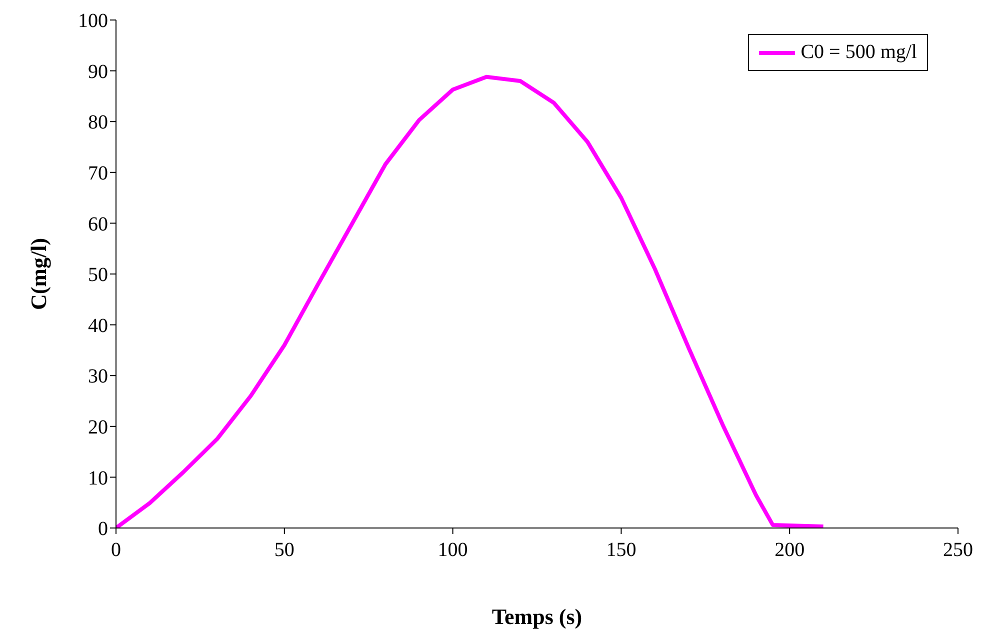  I want to click on y-tick-label: 50, so click(98, 275).